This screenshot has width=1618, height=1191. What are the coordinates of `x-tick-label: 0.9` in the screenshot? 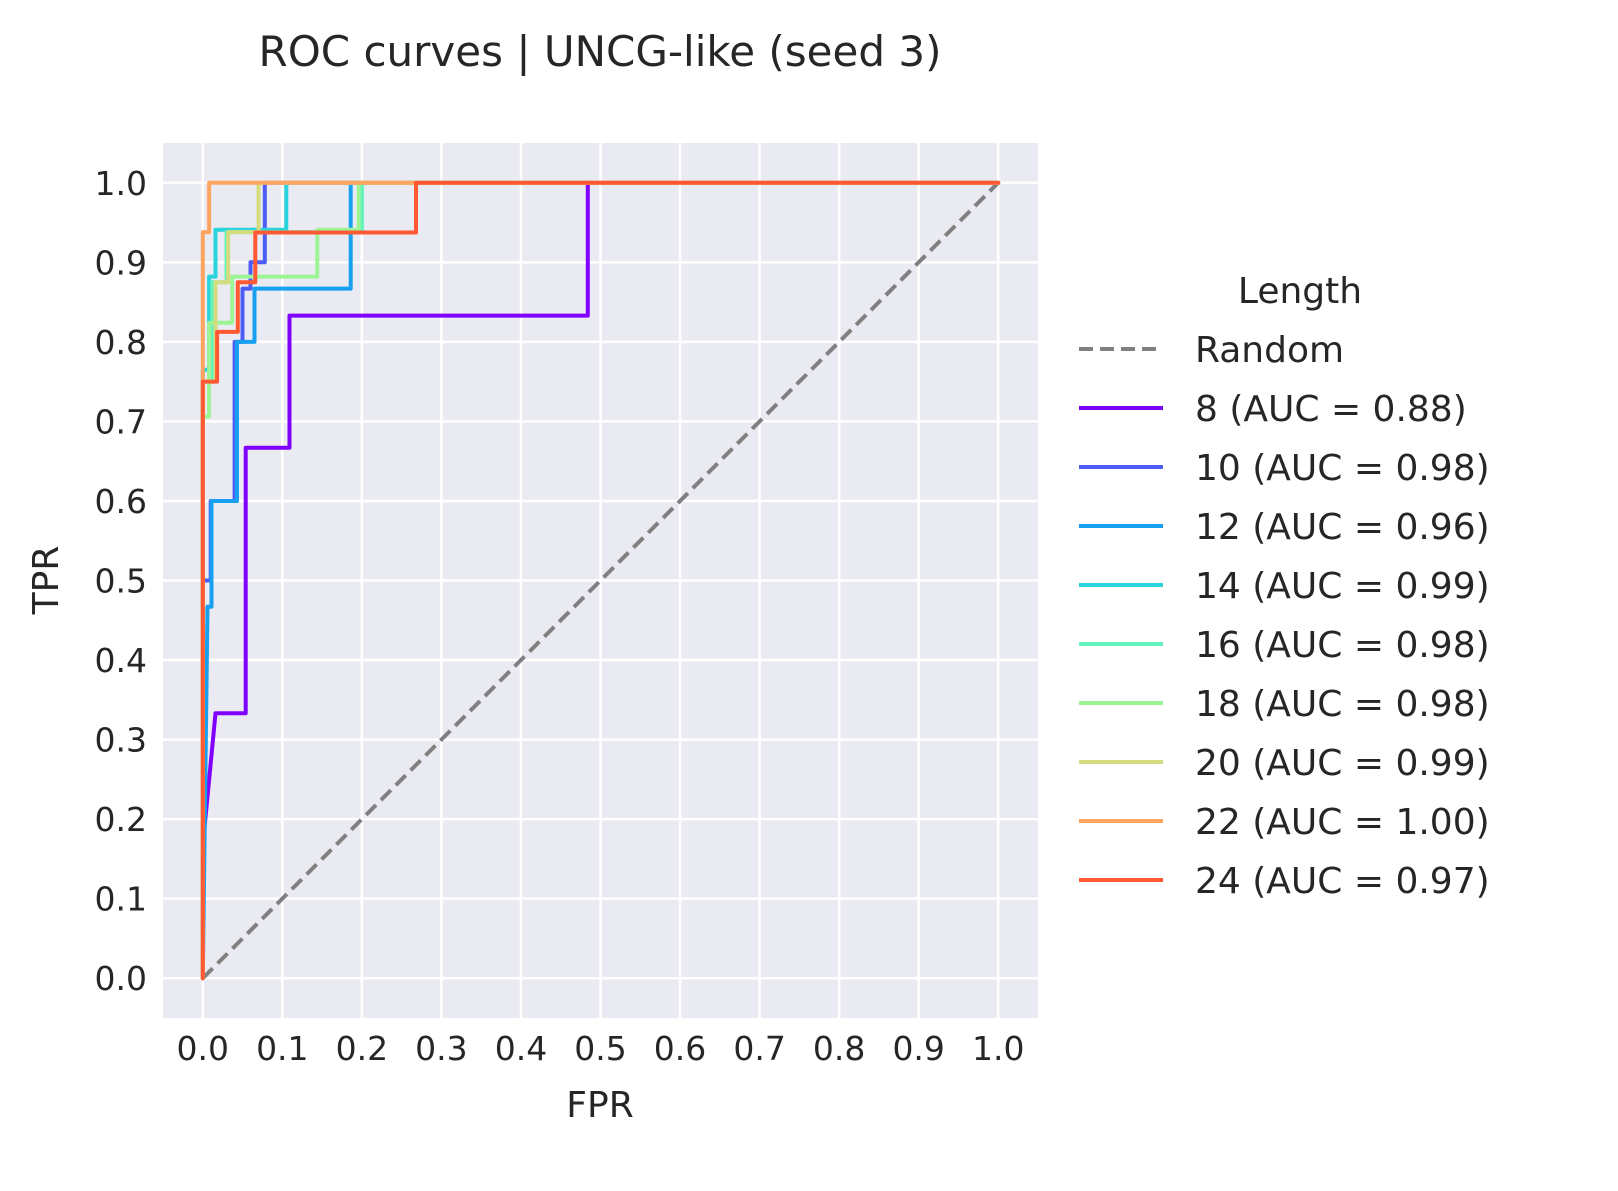 It's located at (918, 1048).